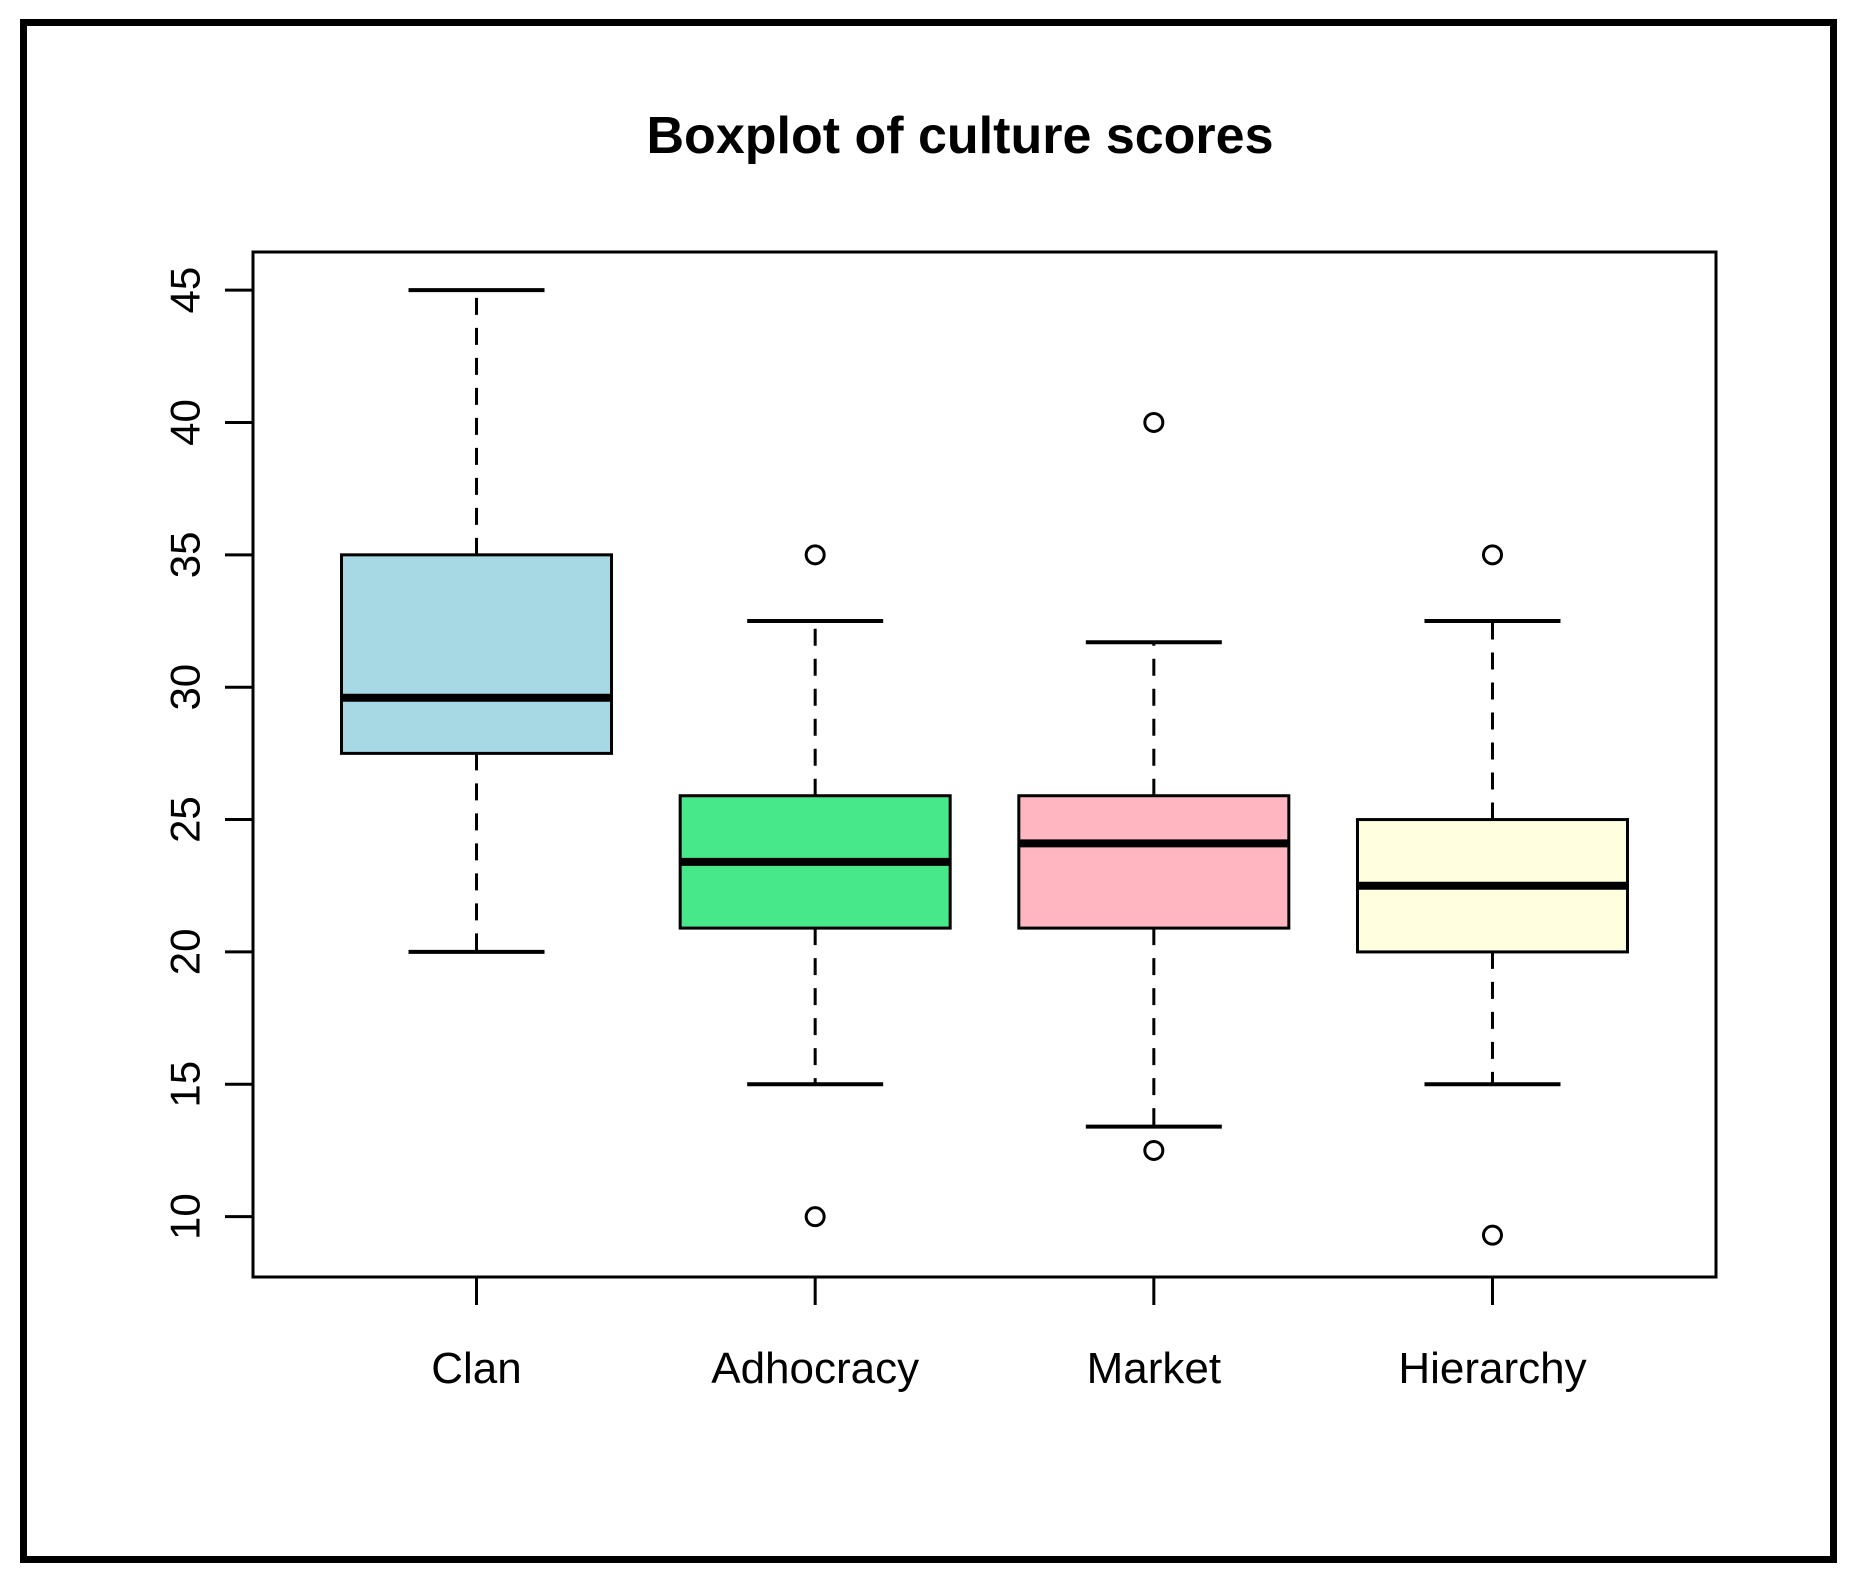 This screenshot has width=1857, height=1583. I want to click on y-axis-tick-label: 30, so click(185, 687).